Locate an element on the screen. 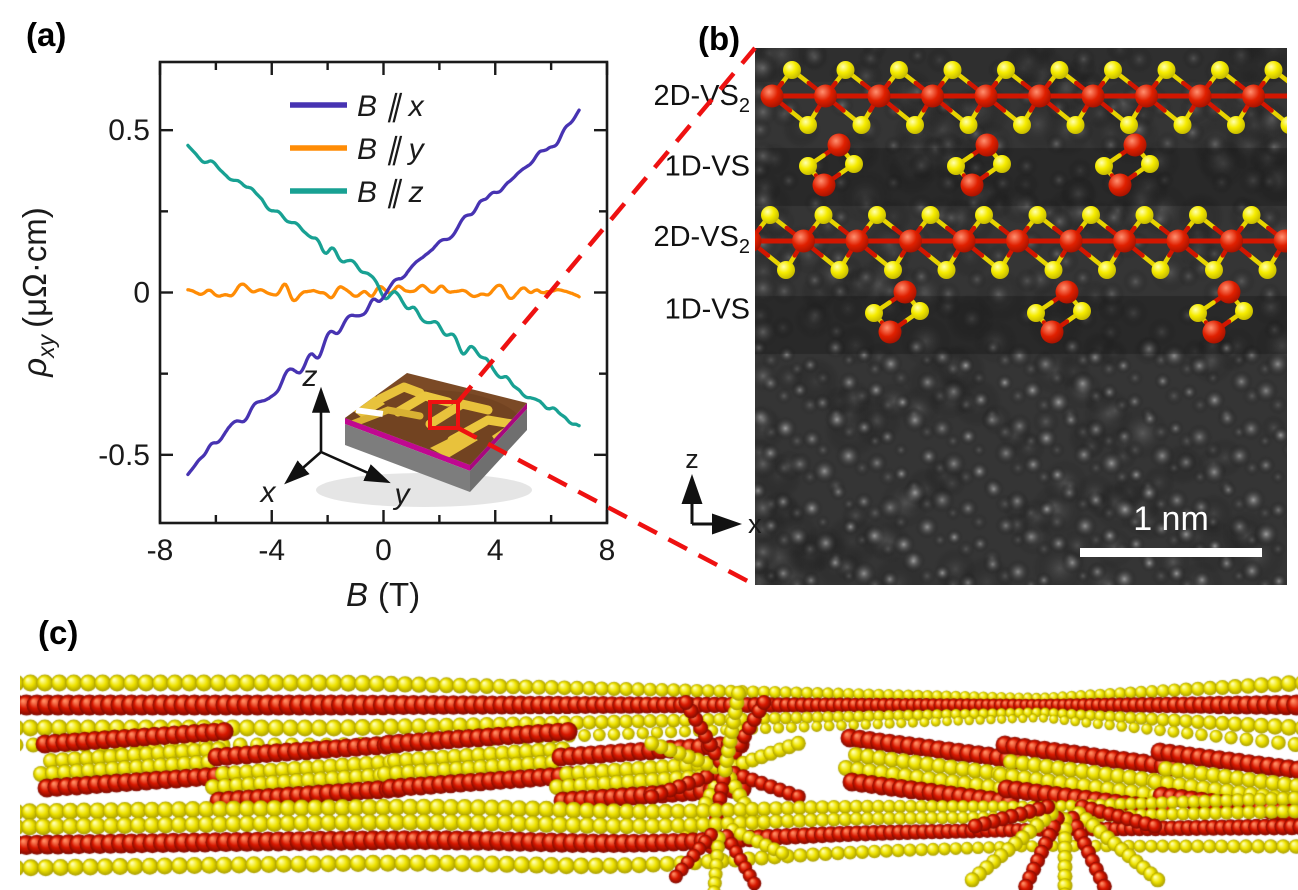 The image size is (1298, 890). legend-label: B ∥ z is located at coordinates (390, 192).